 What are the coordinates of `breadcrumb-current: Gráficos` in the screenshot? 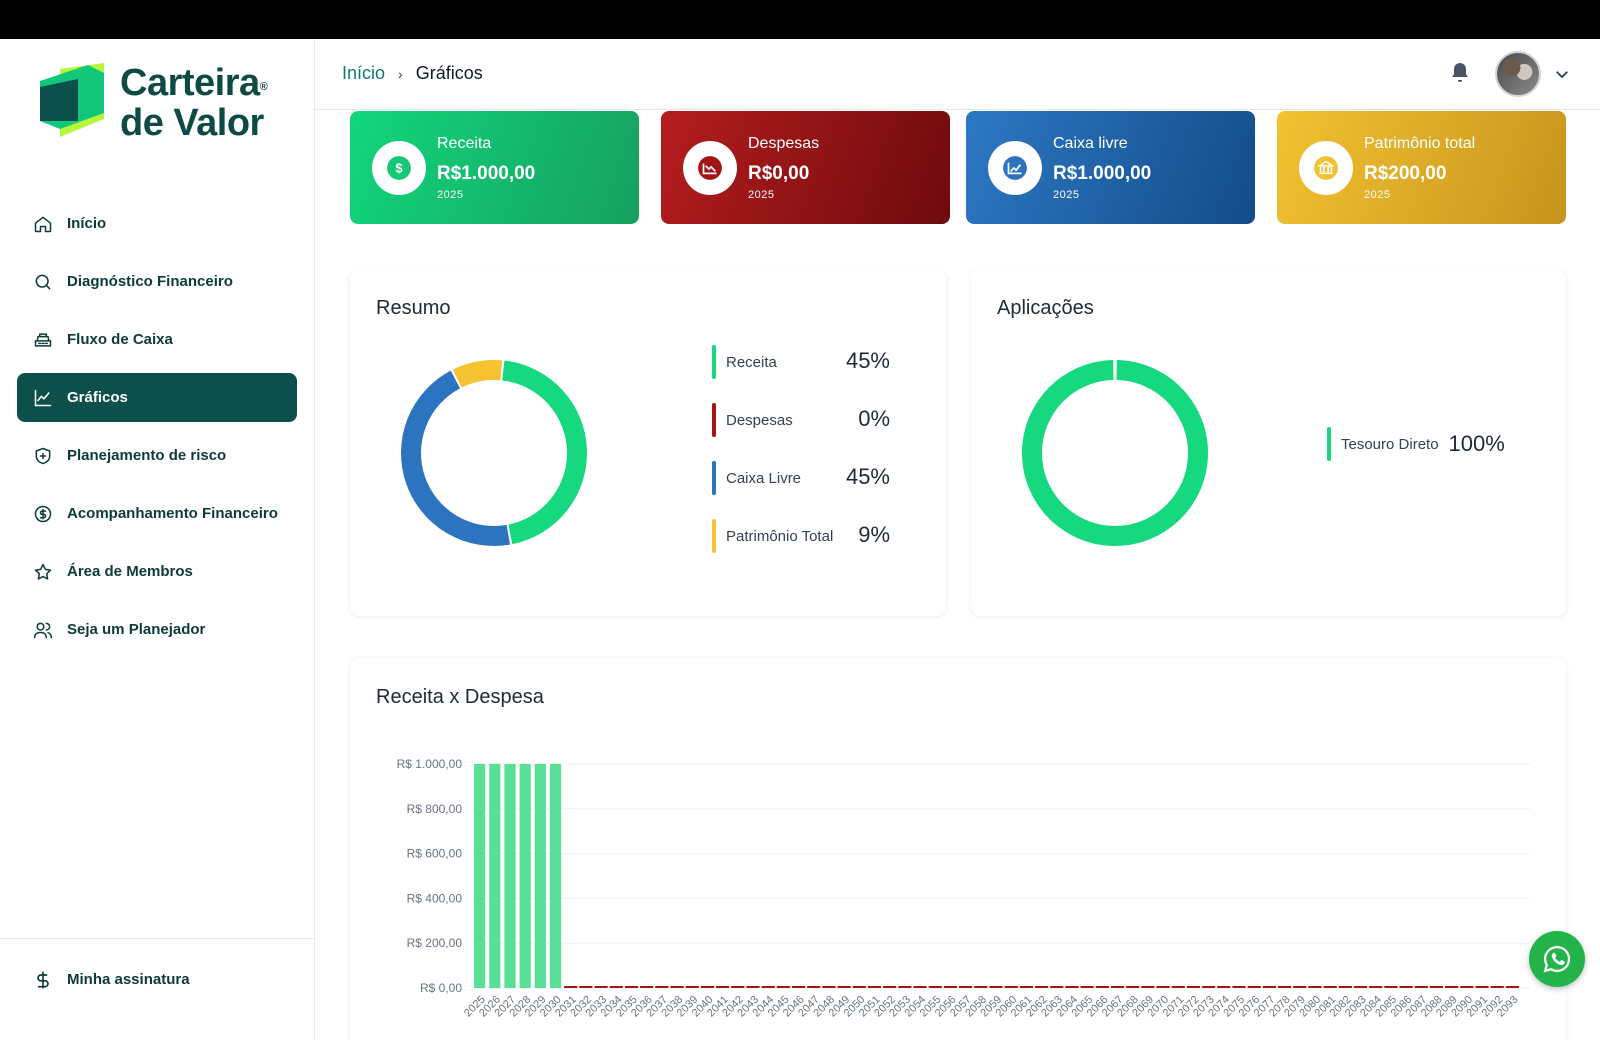 It's located at (449, 73).